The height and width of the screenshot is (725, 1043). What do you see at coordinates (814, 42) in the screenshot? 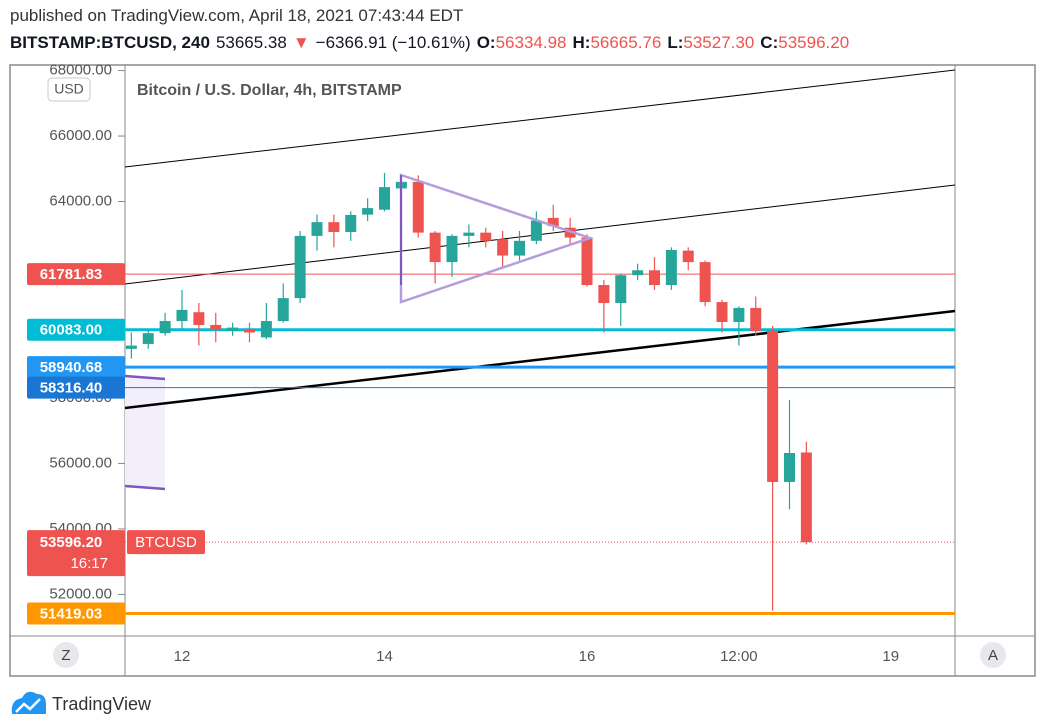
I see `ohlc-value: 53596.20` at bounding box center [814, 42].